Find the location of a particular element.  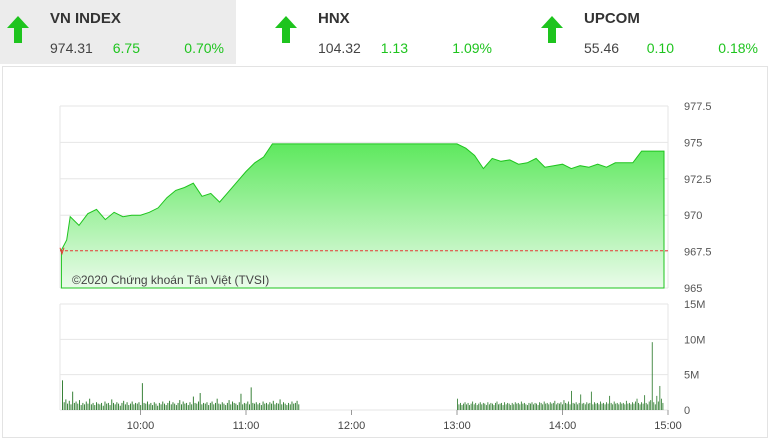

arrow-up-icon is located at coordinates (18, 29).